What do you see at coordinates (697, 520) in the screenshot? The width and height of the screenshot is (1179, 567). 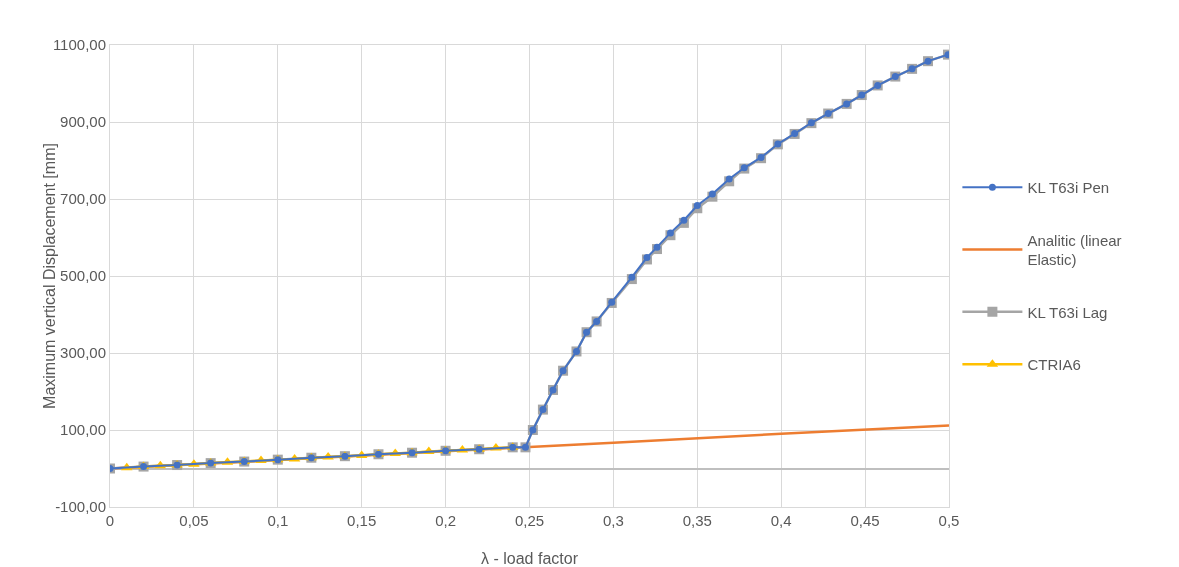 I see `x-tick-label: 0,35` at bounding box center [697, 520].